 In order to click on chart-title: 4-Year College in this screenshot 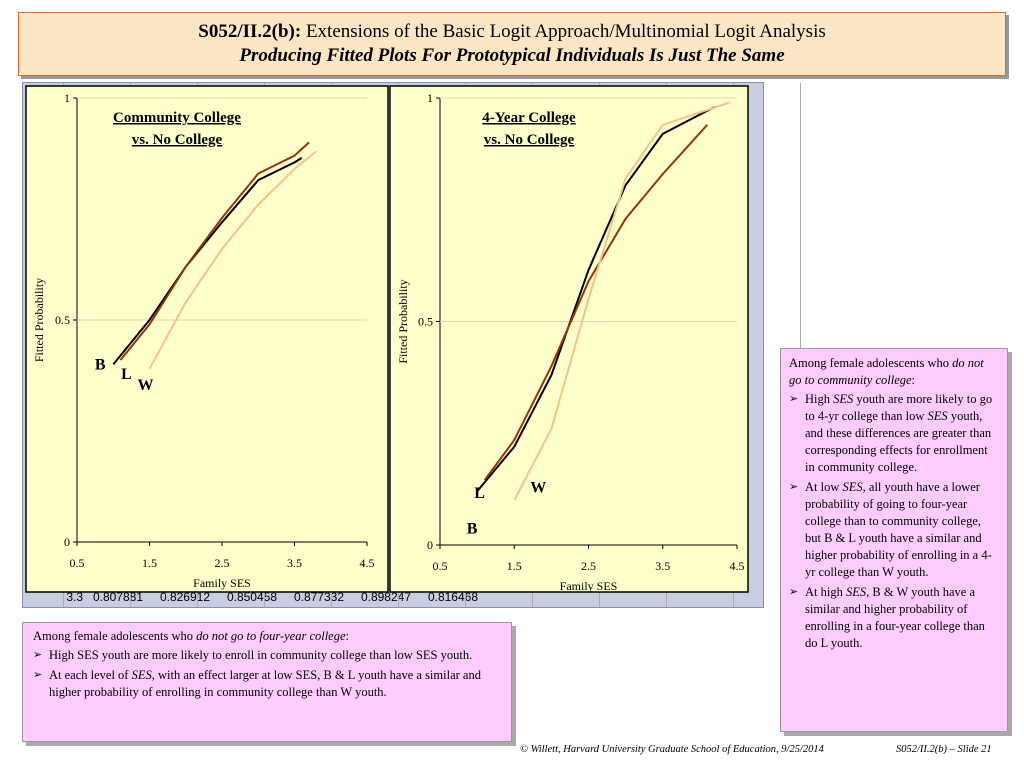, I will do `click(529, 118)`.